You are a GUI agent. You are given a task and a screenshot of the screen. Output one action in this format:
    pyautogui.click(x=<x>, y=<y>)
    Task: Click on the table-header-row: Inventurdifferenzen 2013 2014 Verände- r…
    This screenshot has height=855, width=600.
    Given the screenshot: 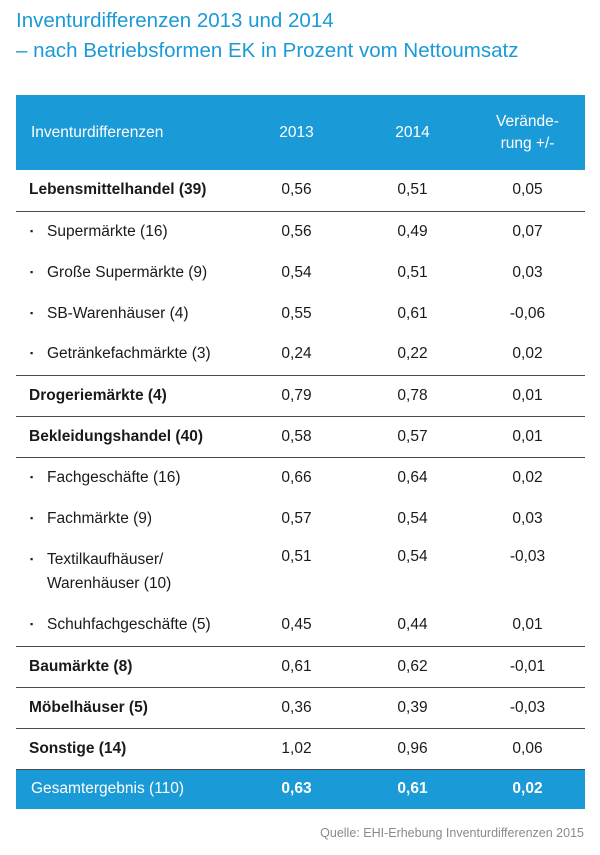 What is the action you would take?
    pyautogui.click(x=300, y=132)
    